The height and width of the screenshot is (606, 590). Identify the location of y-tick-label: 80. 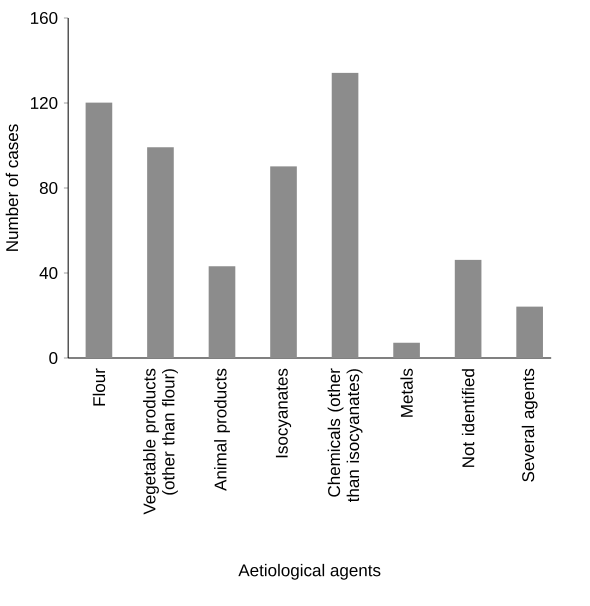
(49, 188).